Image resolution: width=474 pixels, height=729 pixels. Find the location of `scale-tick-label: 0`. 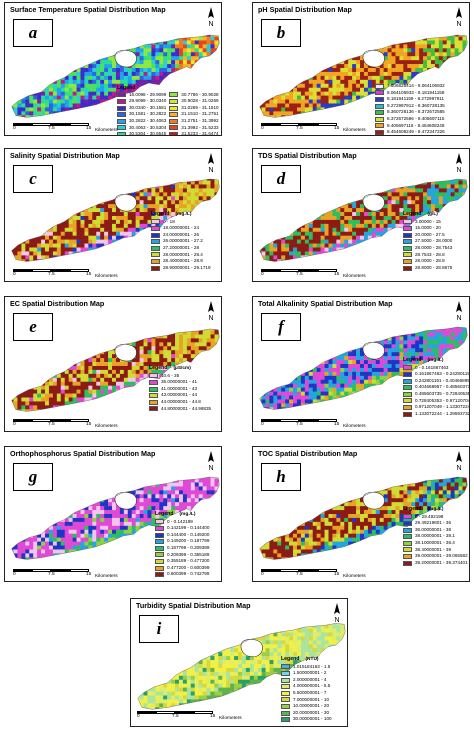

scale-tick-label: 0 is located at coordinates (14, 574).